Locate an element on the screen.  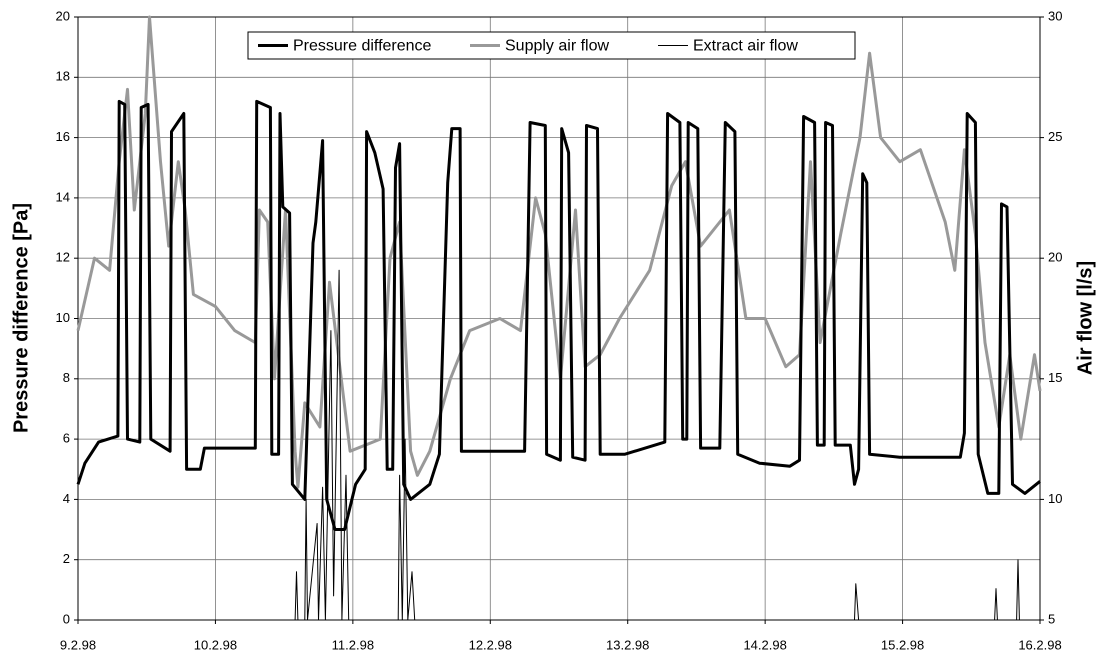
legend-box is located at coordinates (551, 45).